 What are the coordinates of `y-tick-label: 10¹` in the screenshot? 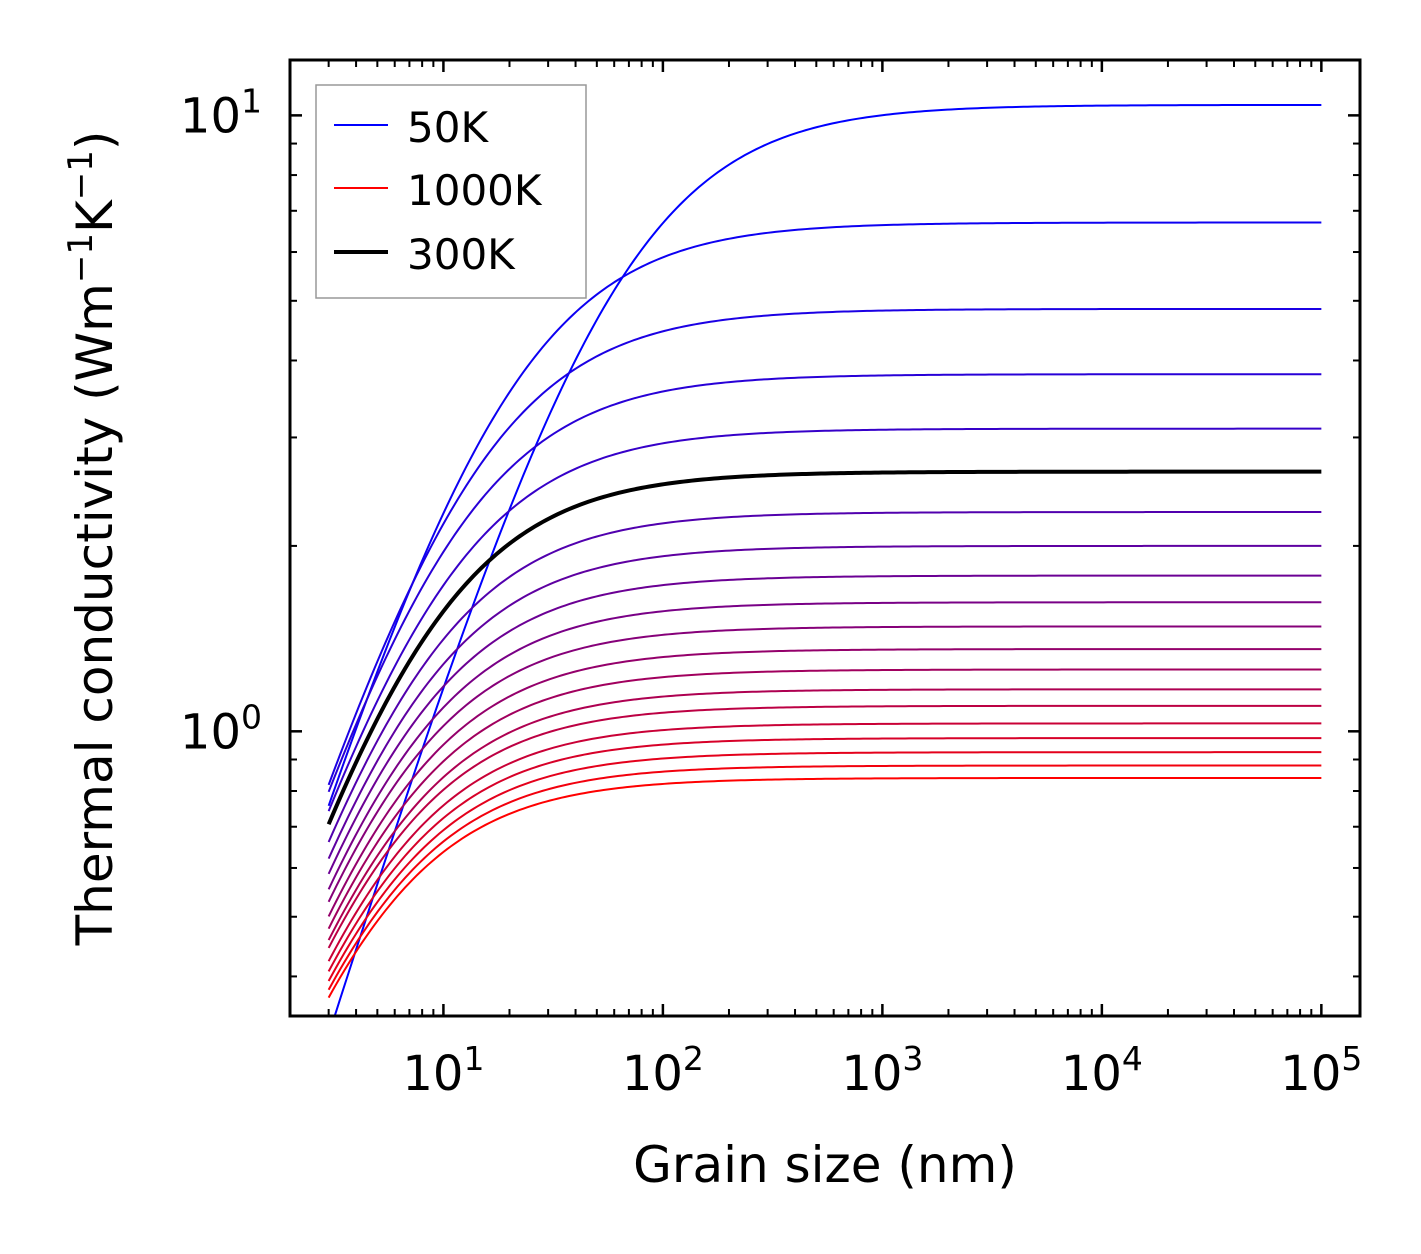 It's located at (221, 112).